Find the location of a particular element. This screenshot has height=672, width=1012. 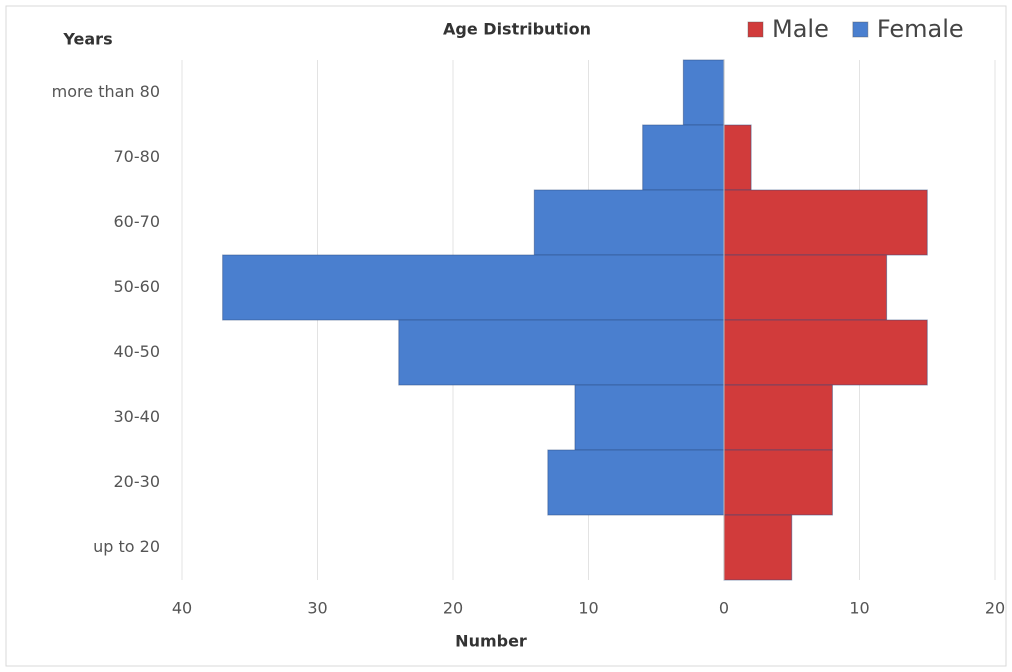

y-tick-label: 40-50 is located at coordinates (137, 351).